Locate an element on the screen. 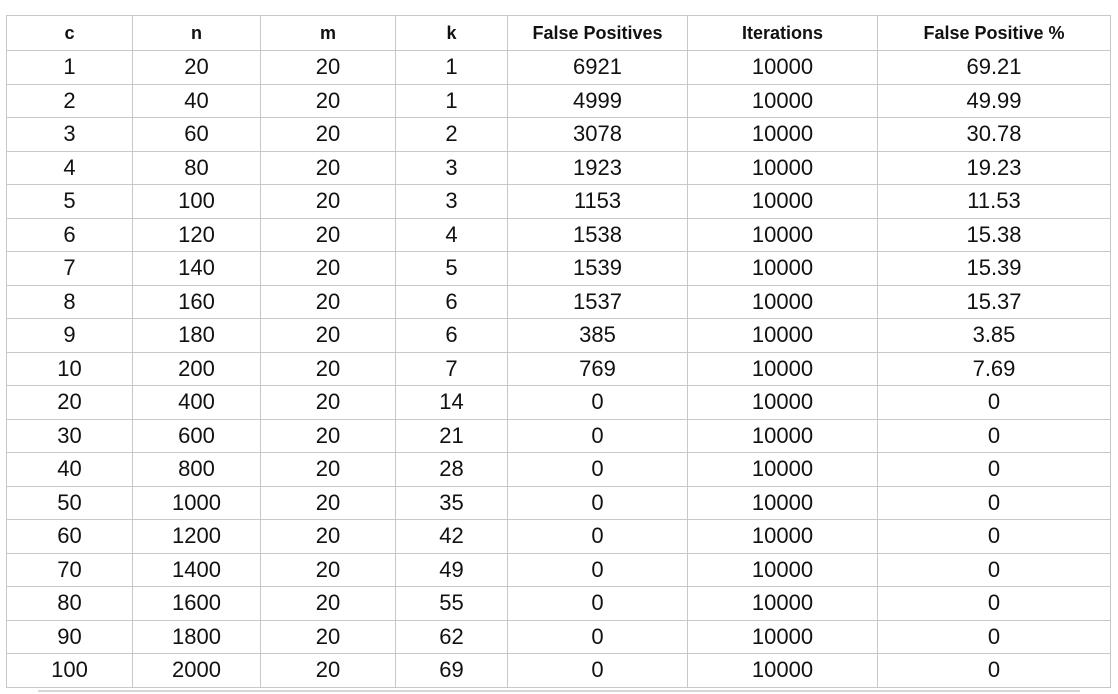 The width and height of the screenshot is (1118, 694). bottom-divider is located at coordinates (559, 691).